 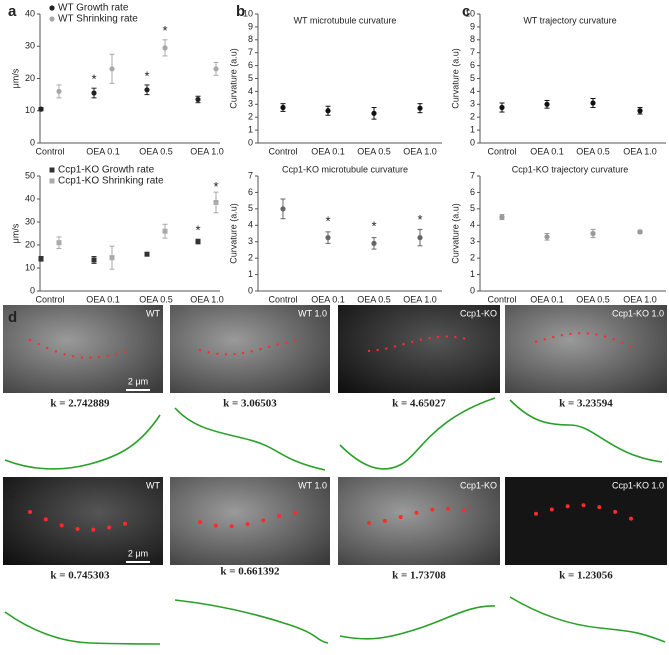 What do you see at coordinates (240, 11) in the screenshot?
I see `panel-label: b` at bounding box center [240, 11].